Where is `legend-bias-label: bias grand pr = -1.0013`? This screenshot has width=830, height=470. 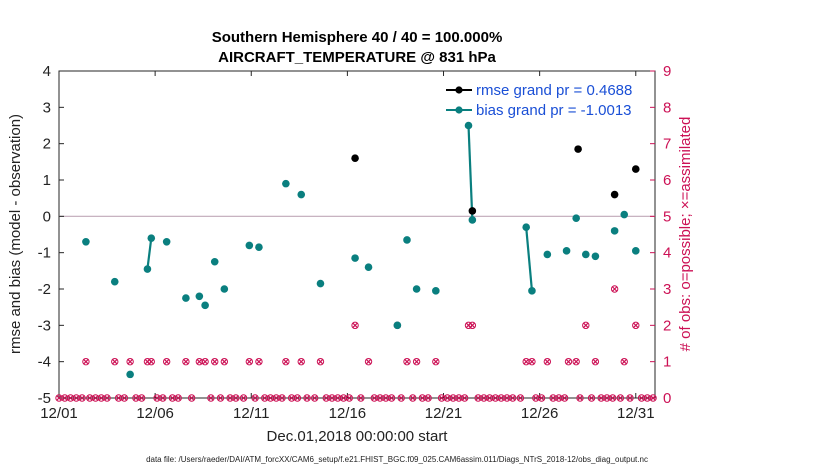 legend-bias-label: bias grand pr = -1.0013 is located at coordinates (554, 110).